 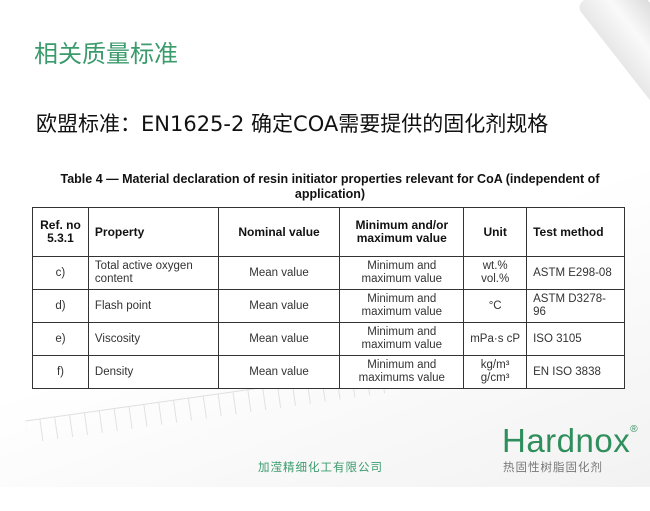 I want to click on cell-property: Flash point, so click(x=153, y=306).